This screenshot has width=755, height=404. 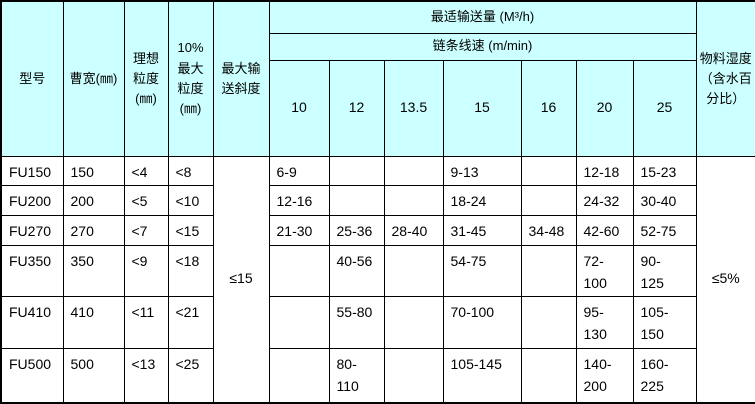 I want to click on capacity-cell: 25-36, so click(x=356, y=230).